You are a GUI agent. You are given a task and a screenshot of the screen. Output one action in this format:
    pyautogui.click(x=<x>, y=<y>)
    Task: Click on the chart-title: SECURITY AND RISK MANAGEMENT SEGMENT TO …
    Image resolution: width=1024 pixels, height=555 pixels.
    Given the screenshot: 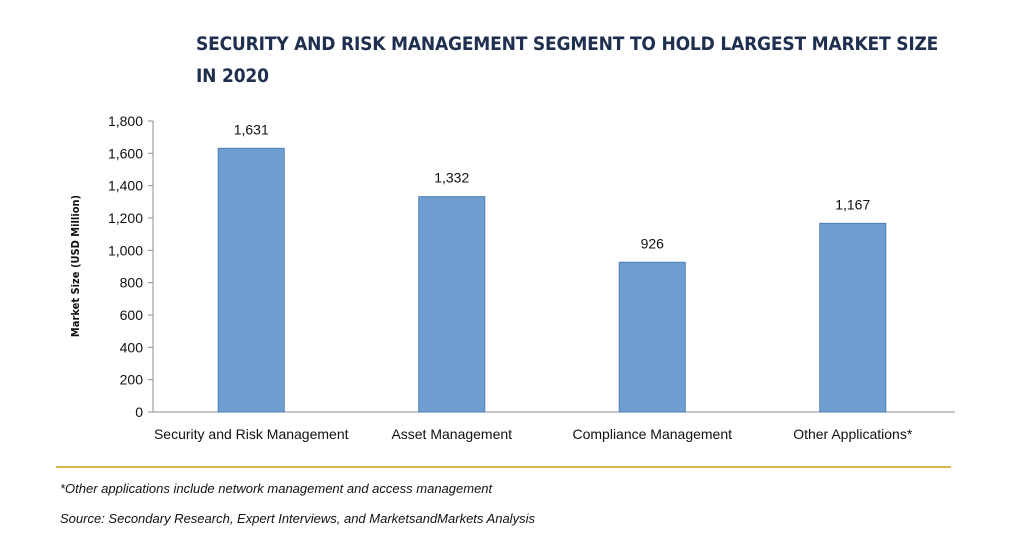 What is the action you would take?
    pyautogui.click(x=586, y=60)
    